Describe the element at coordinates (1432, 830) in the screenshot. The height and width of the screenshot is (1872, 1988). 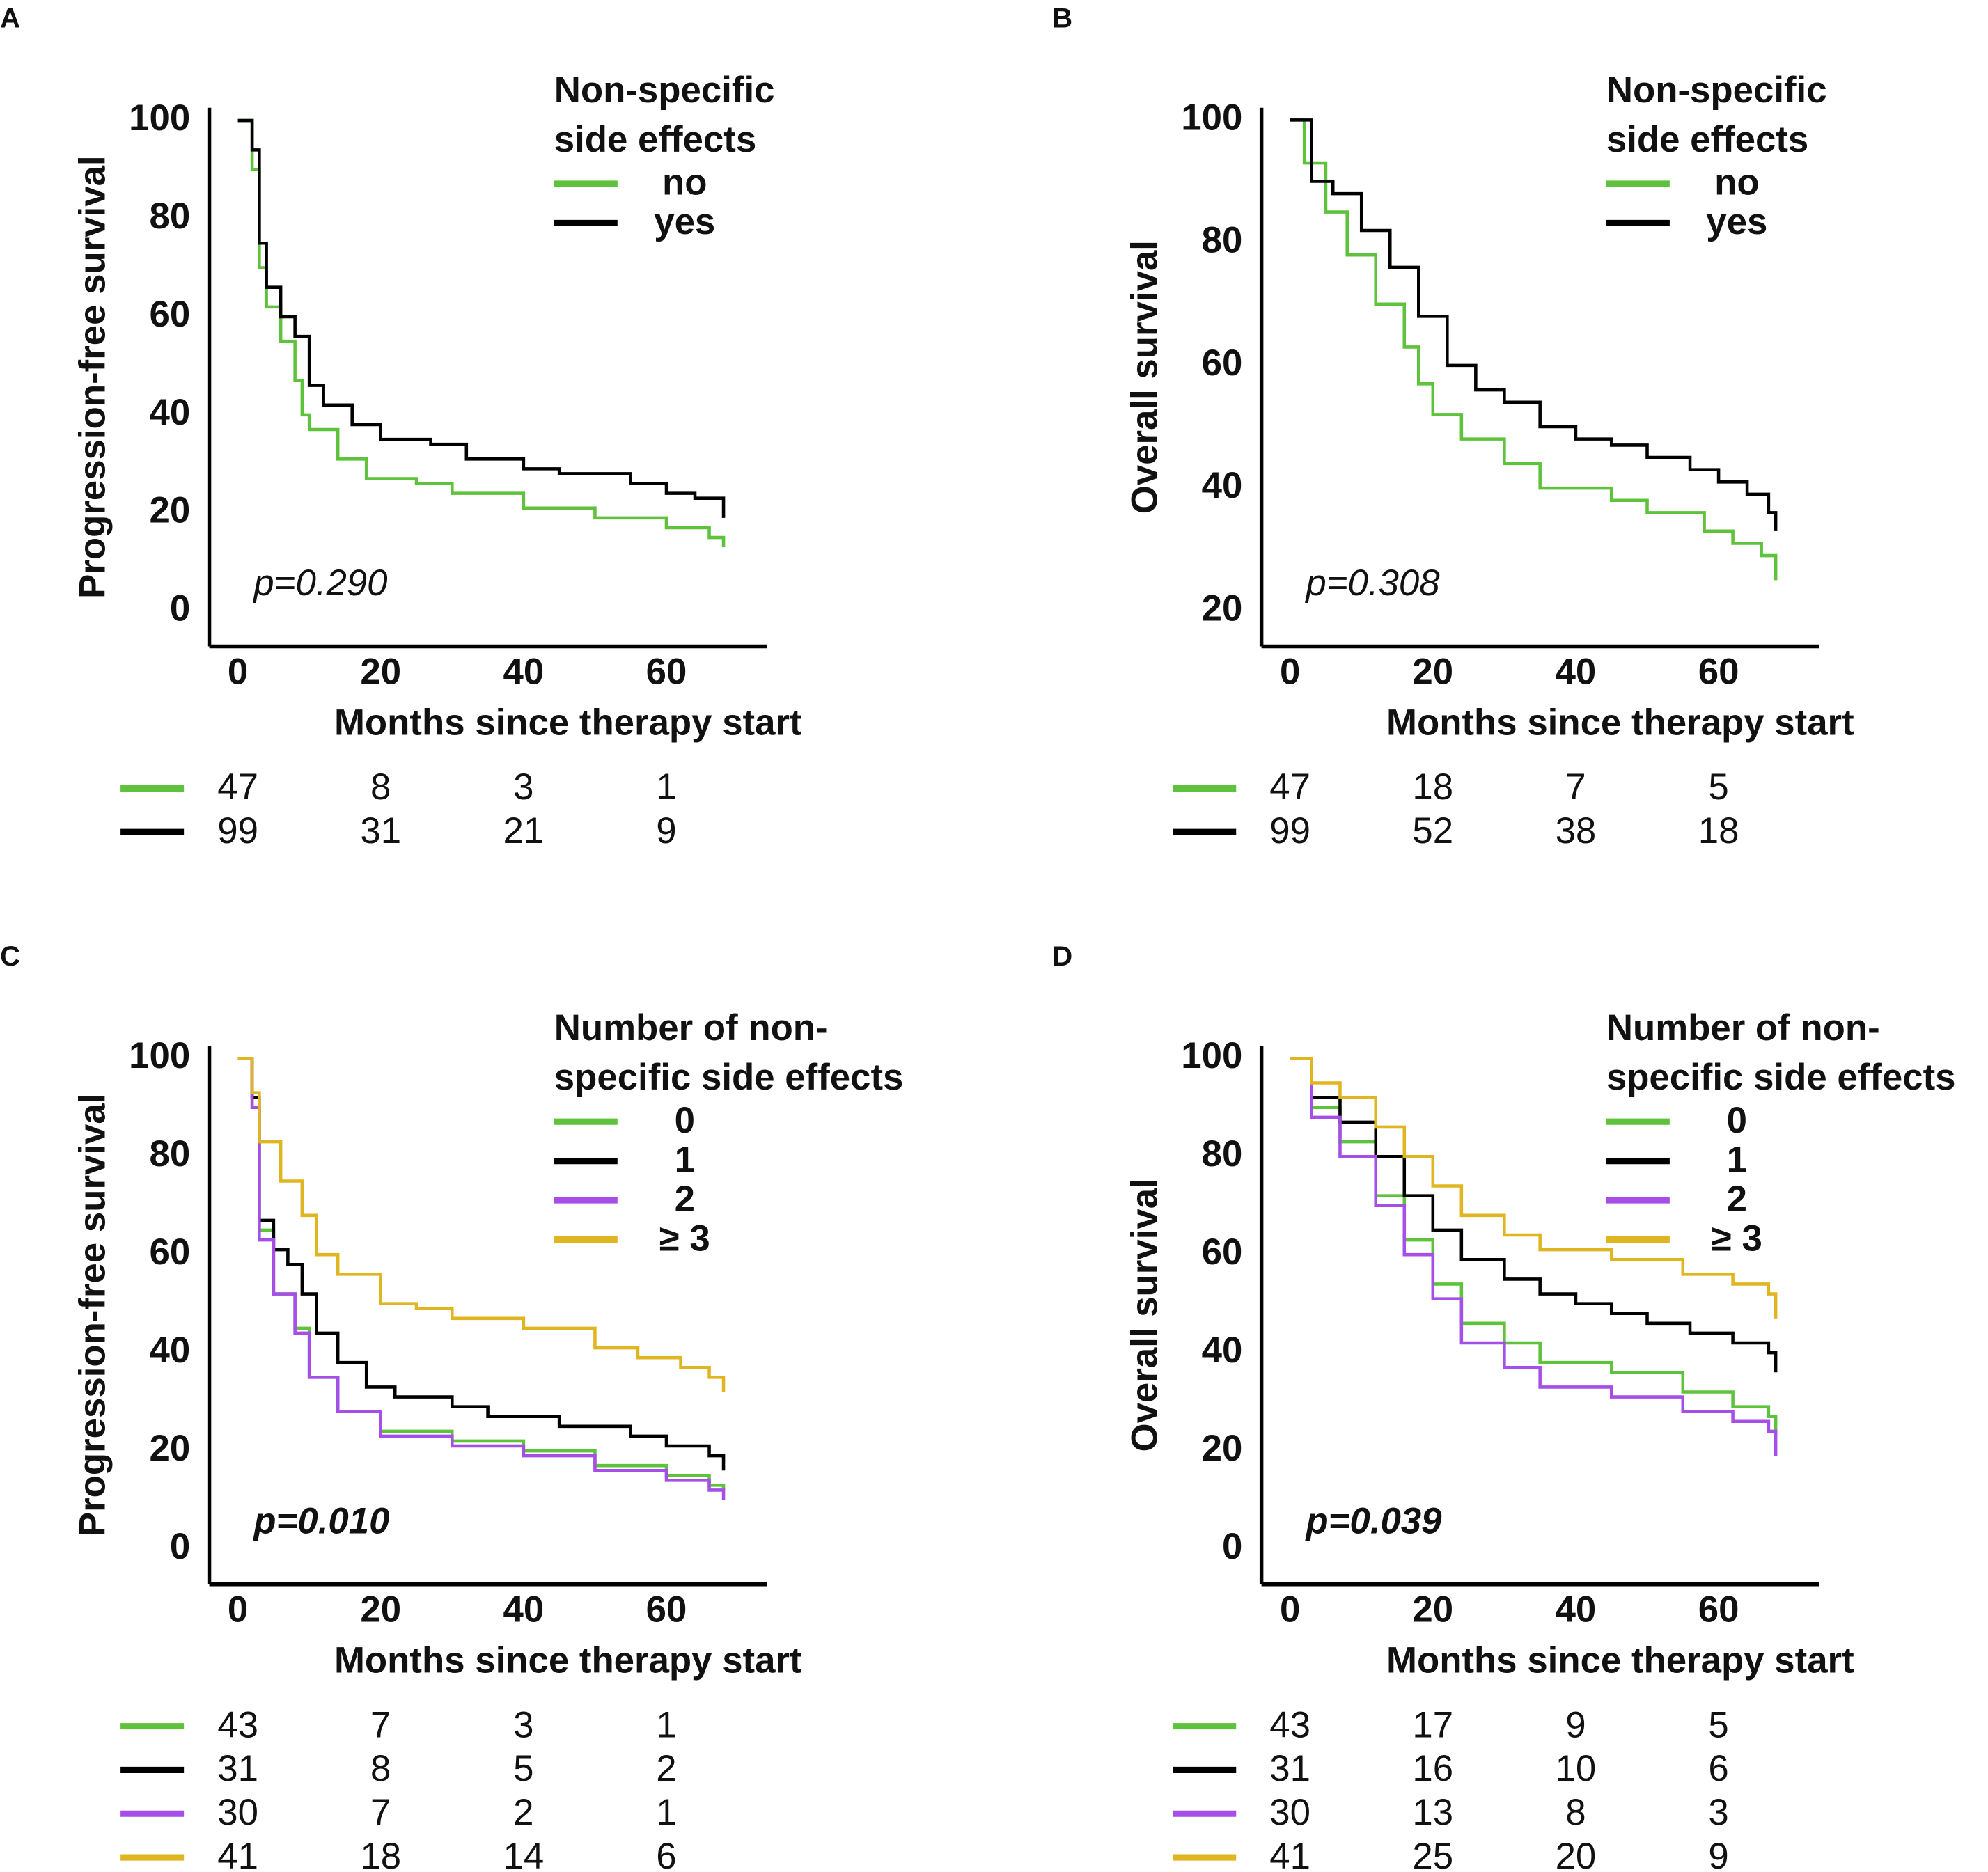
I see `at-risk-count: 52` at that location.